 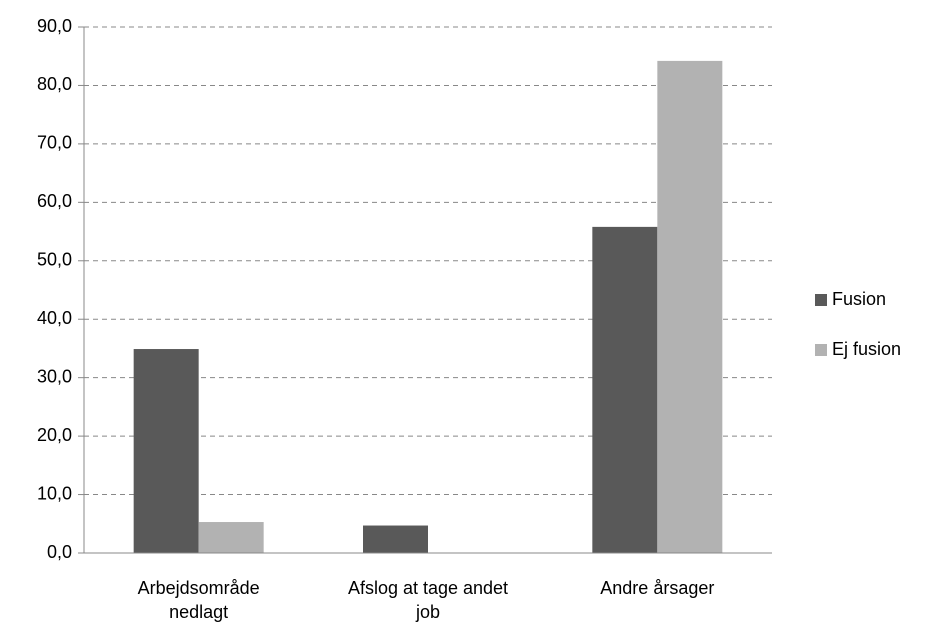 I want to click on legend-label: Ej fusion, so click(x=866, y=349).